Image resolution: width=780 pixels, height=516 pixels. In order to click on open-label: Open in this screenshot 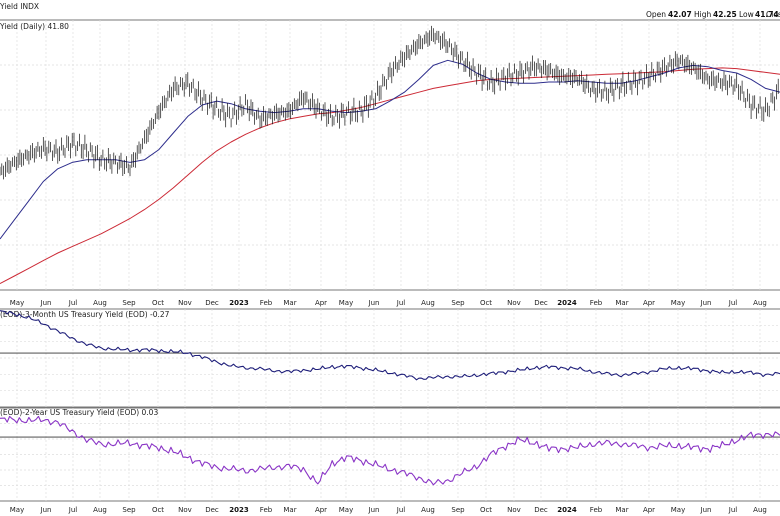, I will do `click(656, 14)`.